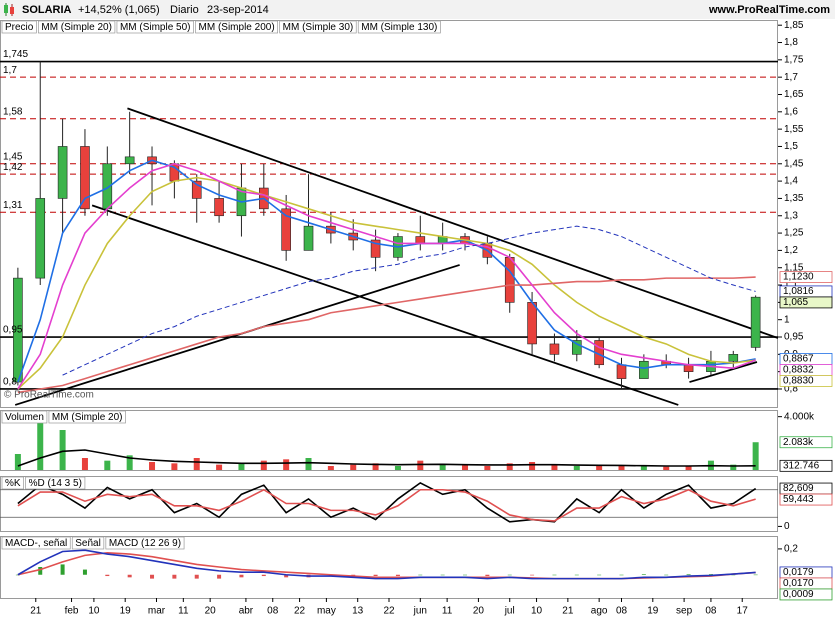  What do you see at coordinates (155, 27) in the screenshot?
I see `legend-label: MM (Simple 50)` at bounding box center [155, 27].